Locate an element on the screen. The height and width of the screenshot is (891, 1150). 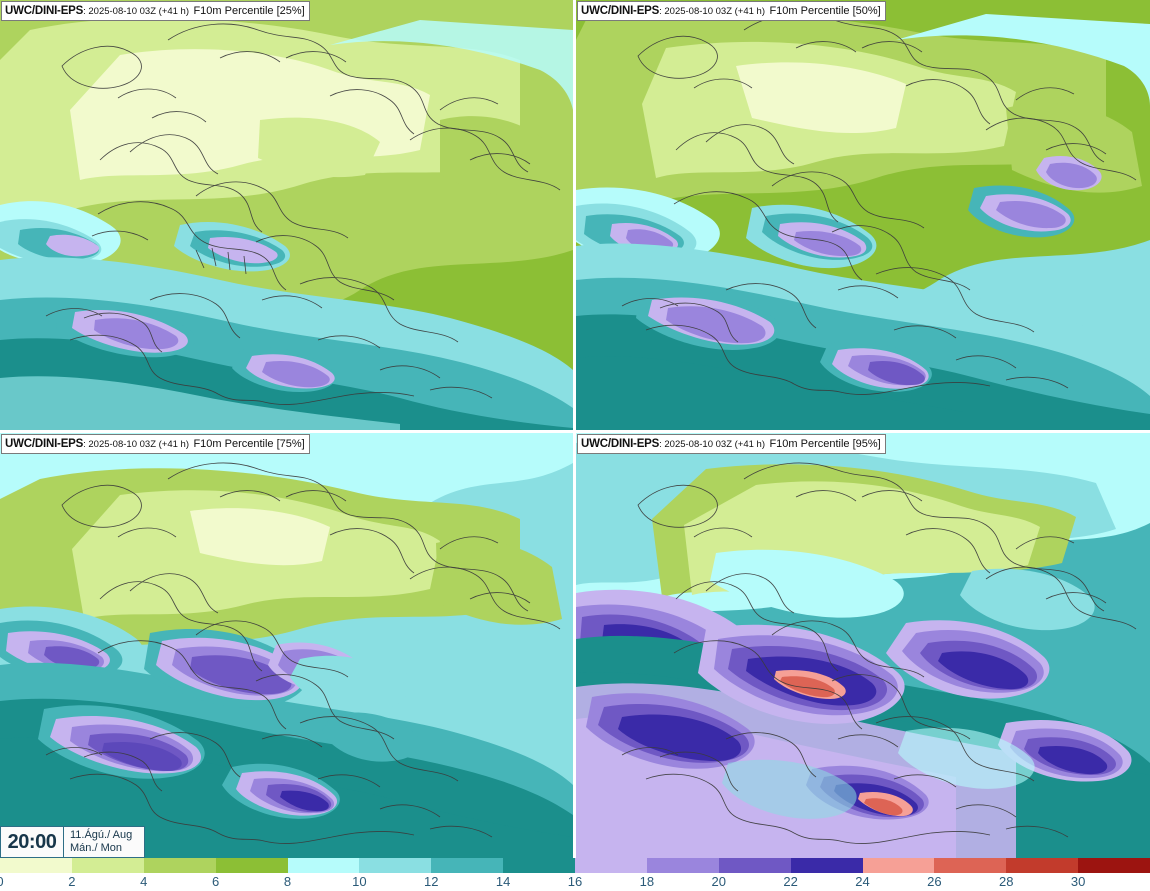
colorbar-ticks: 024681012141618202224262830 is located at coordinates (575, 882).